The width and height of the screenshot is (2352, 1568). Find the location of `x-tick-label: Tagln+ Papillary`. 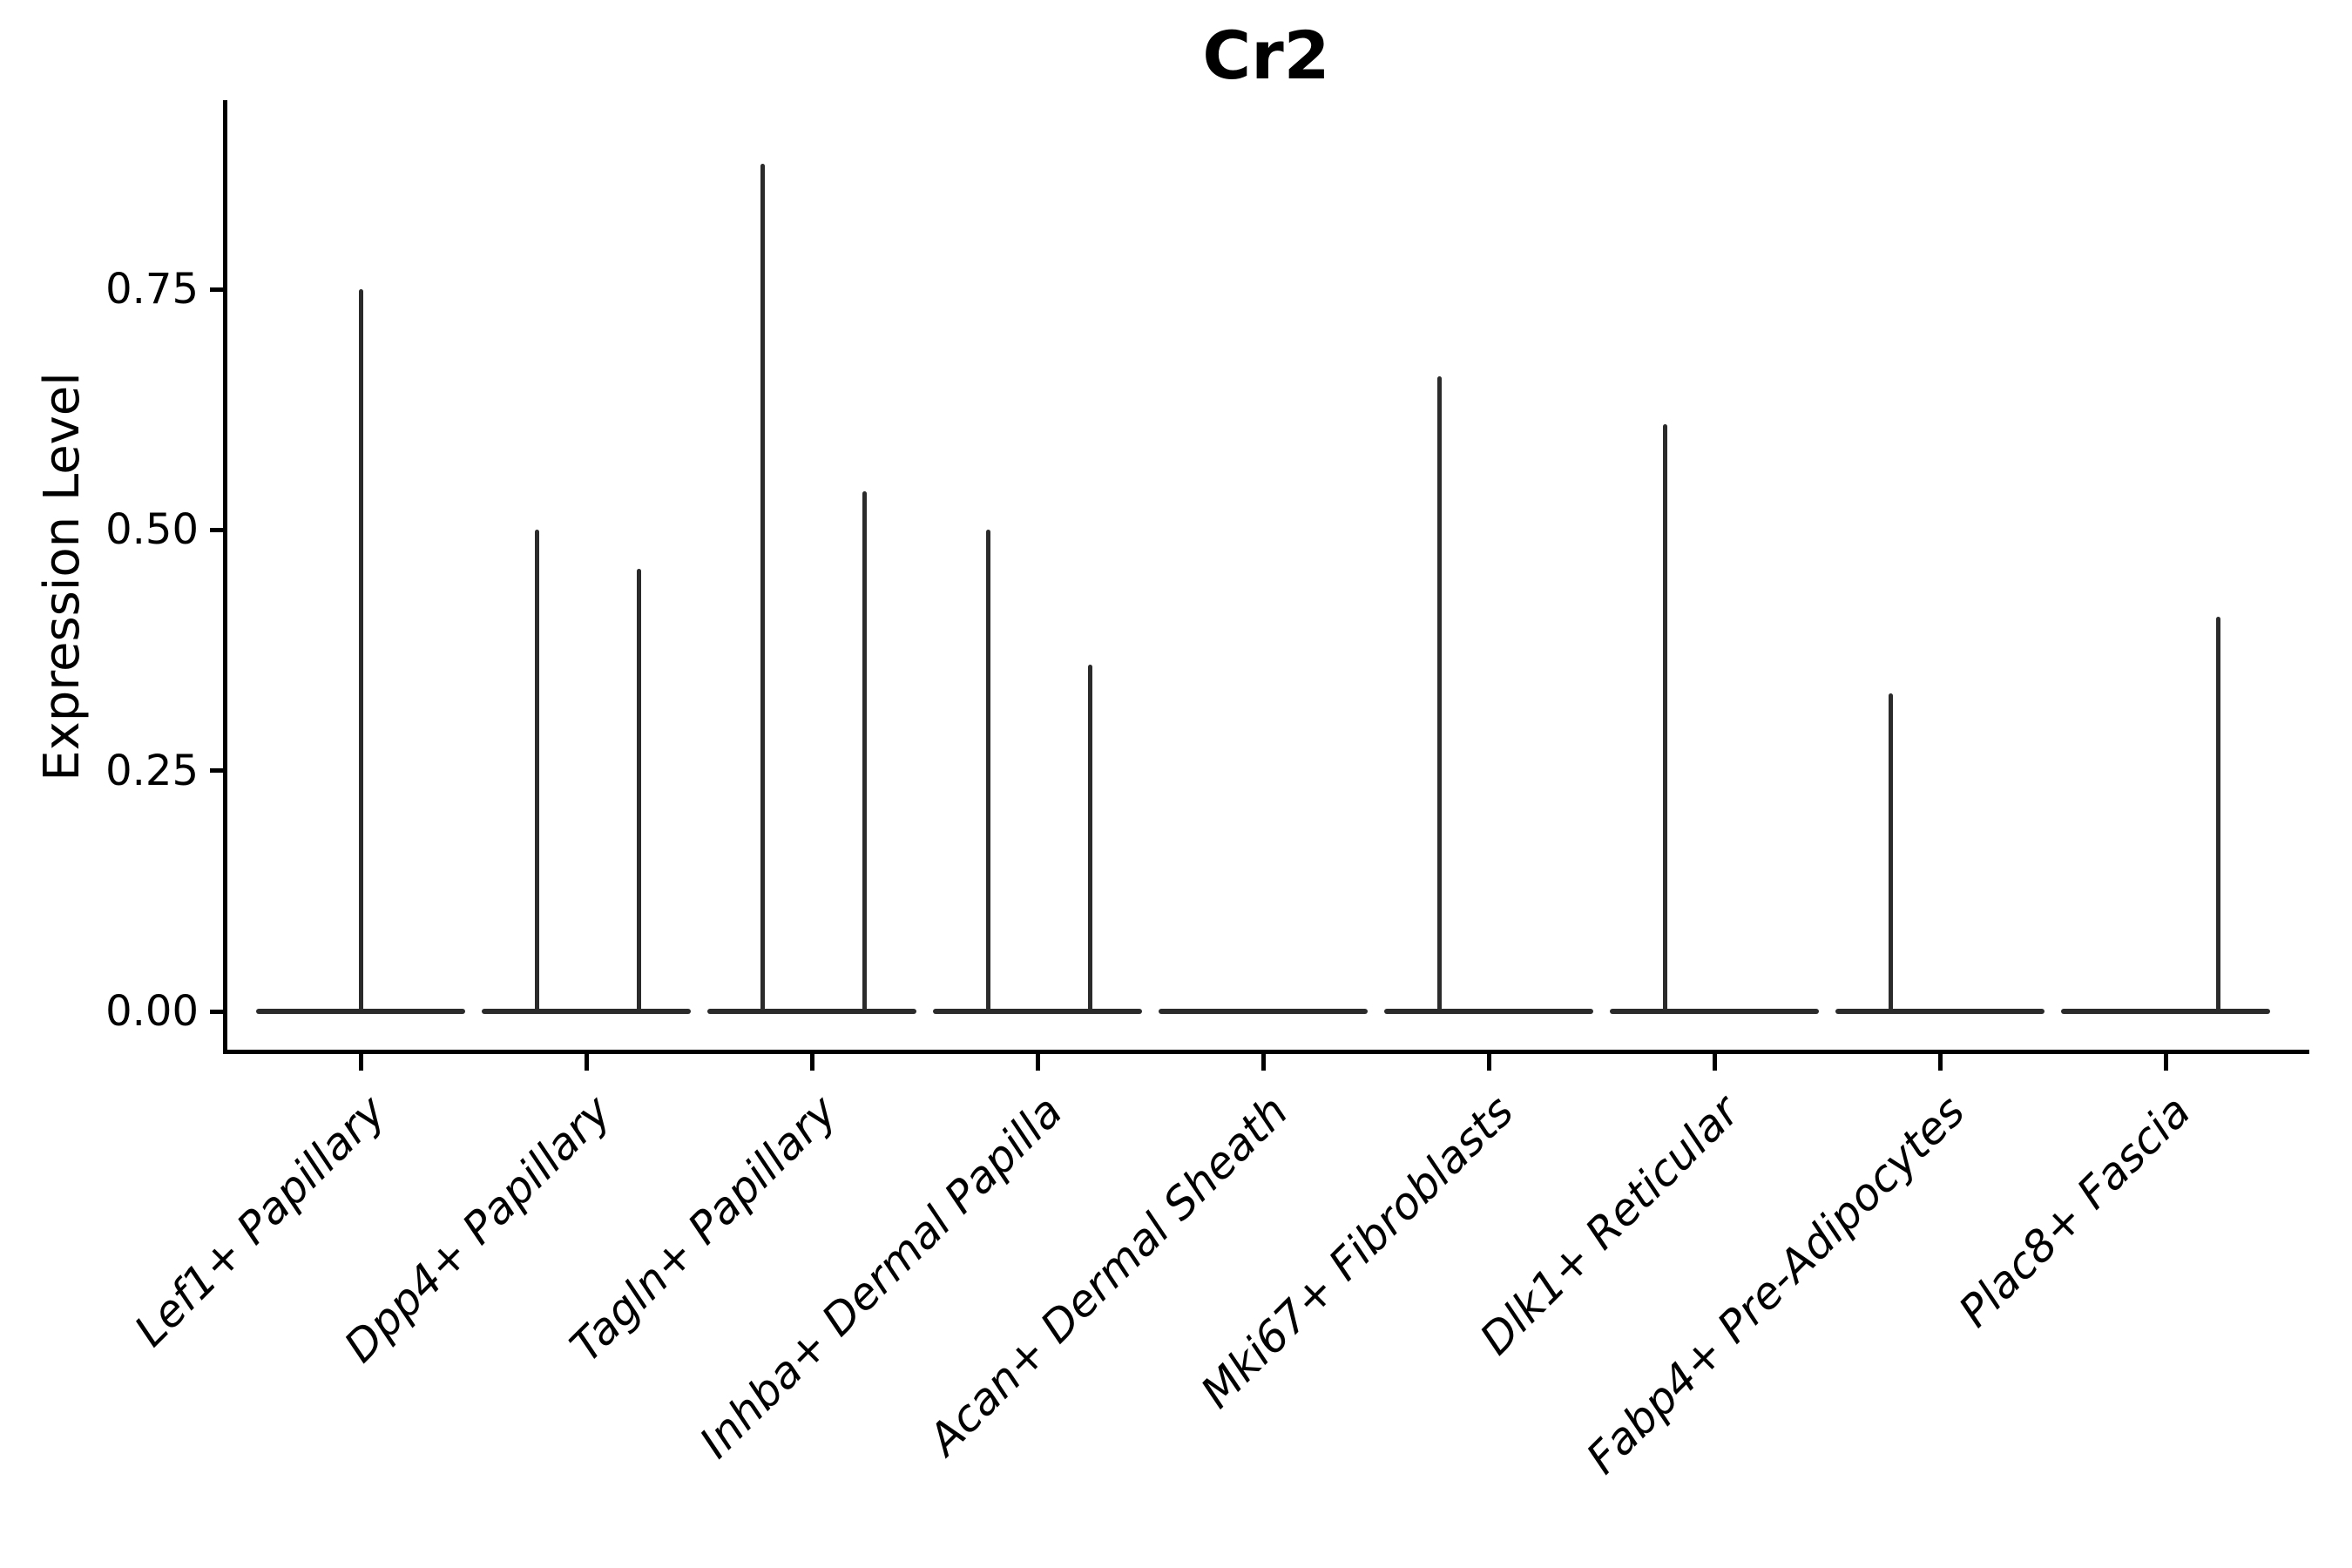

x-tick-label: Tagln+ Papillary is located at coordinates (703, 1228).